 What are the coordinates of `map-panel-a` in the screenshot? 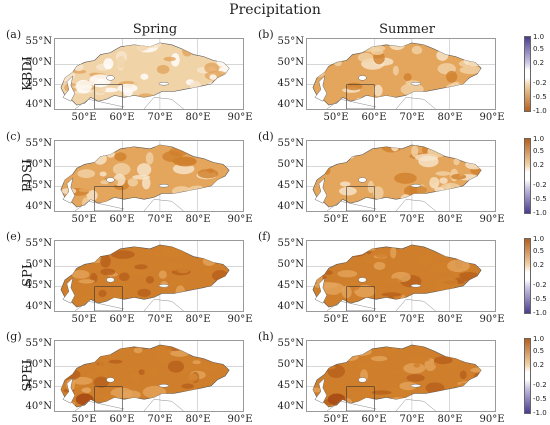 It's located at (149, 74).